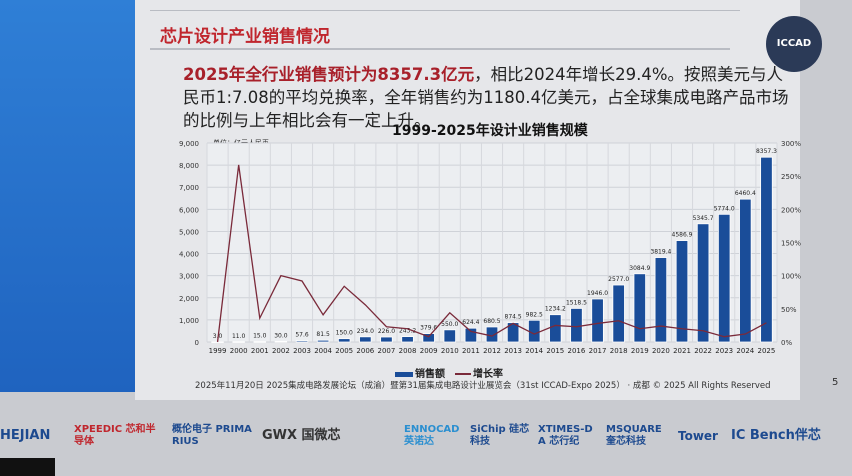  Describe the element at coordinates (387, 351) in the screenshot. I see `x-tick-label: 2007` at that location.